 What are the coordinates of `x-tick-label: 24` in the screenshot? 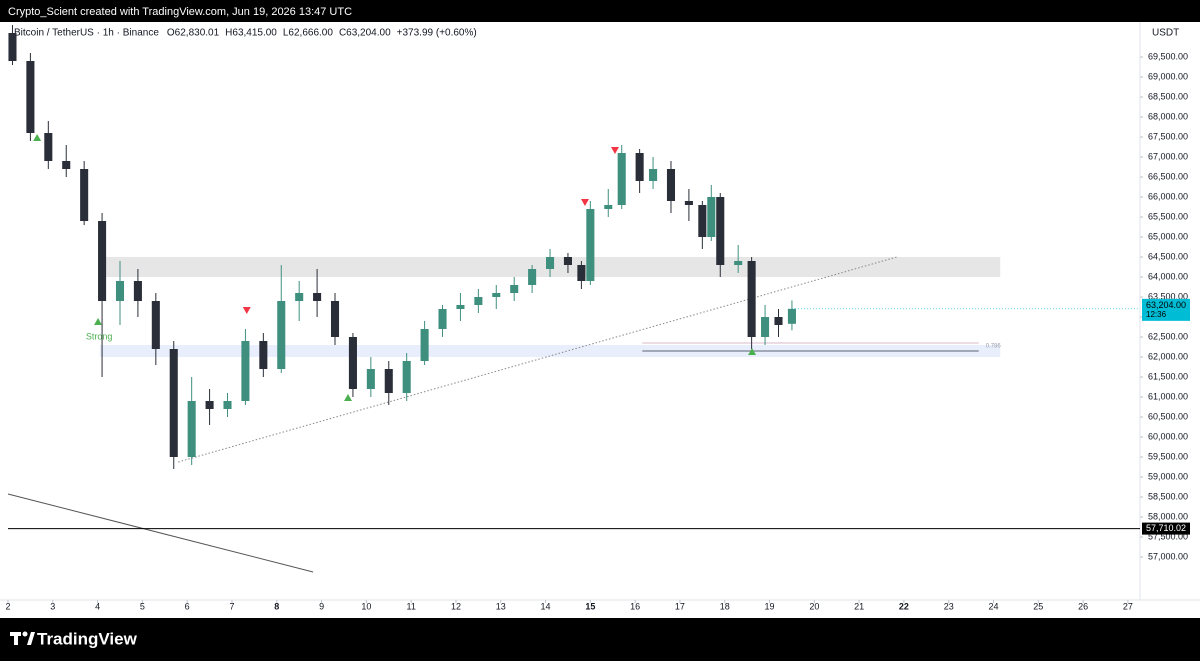 It's located at (994, 606).